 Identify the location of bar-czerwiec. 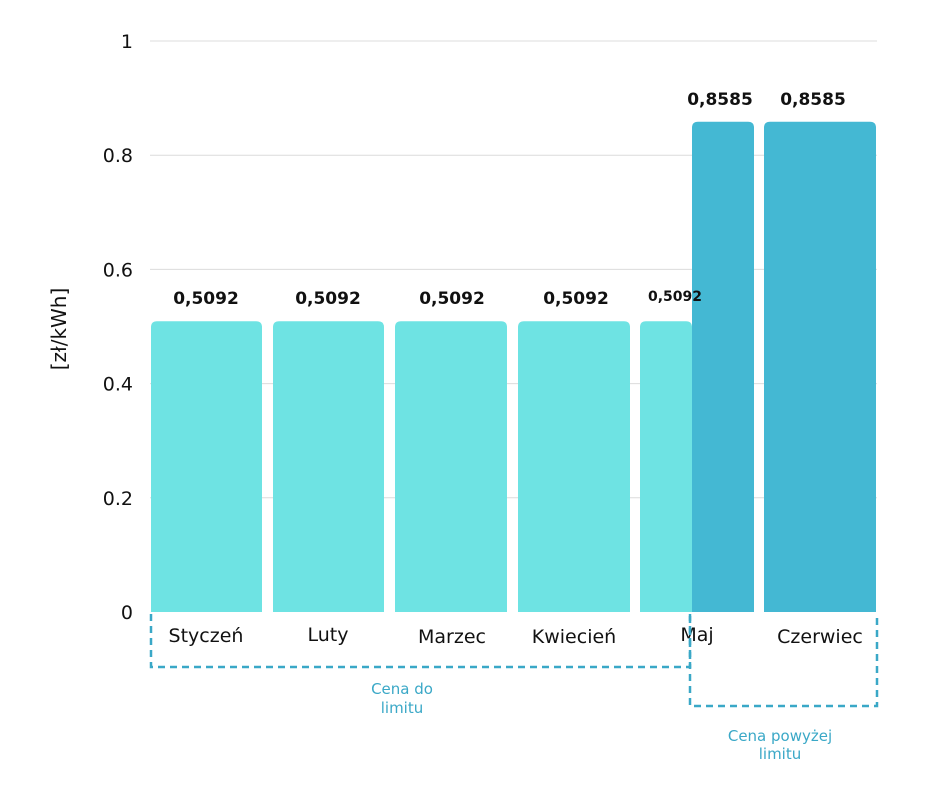
(820, 366).